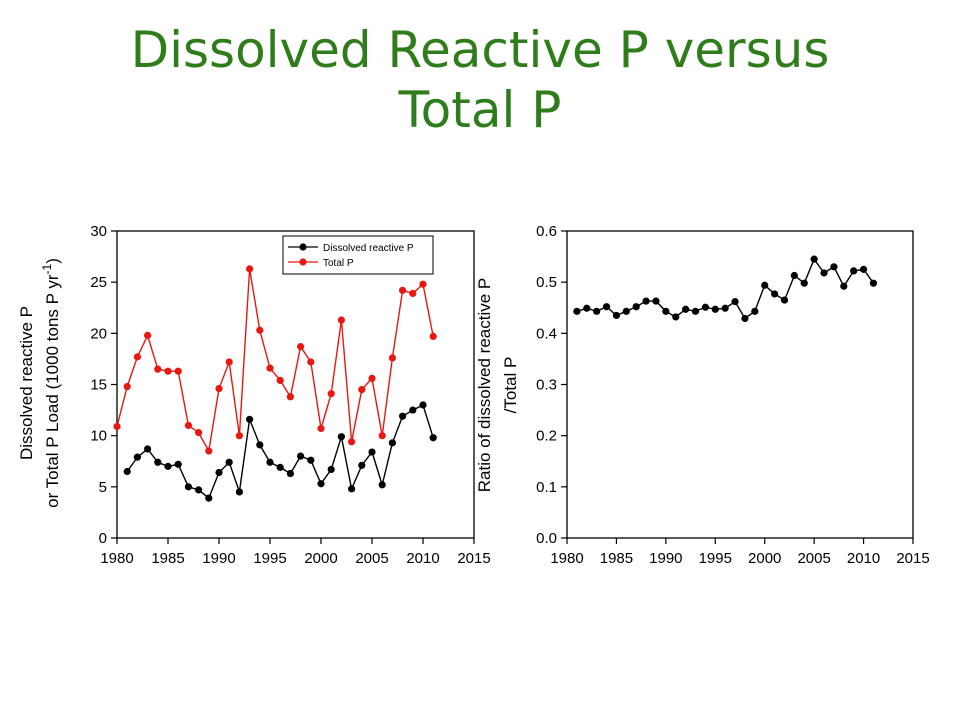 The width and height of the screenshot is (960, 720). What do you see at coordinates (98, 333) in the screenshot?
I see `y-tick-label: 20` at bounding box center [98, 333].